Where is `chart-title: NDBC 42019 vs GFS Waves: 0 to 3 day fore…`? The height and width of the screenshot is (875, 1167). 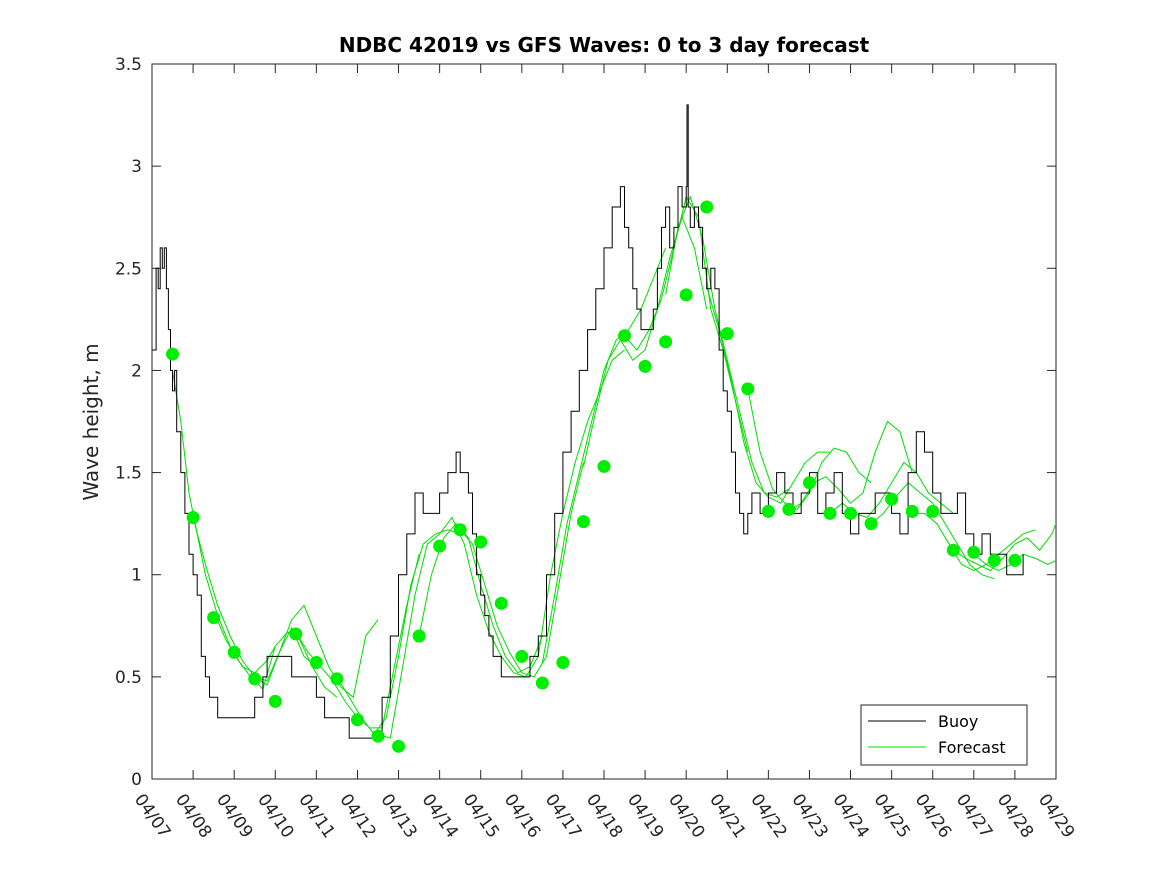 chart-title: NDBC 42019 vs GFS Waves: 0 to 3 day fore… is located at coordinates (604, 45).